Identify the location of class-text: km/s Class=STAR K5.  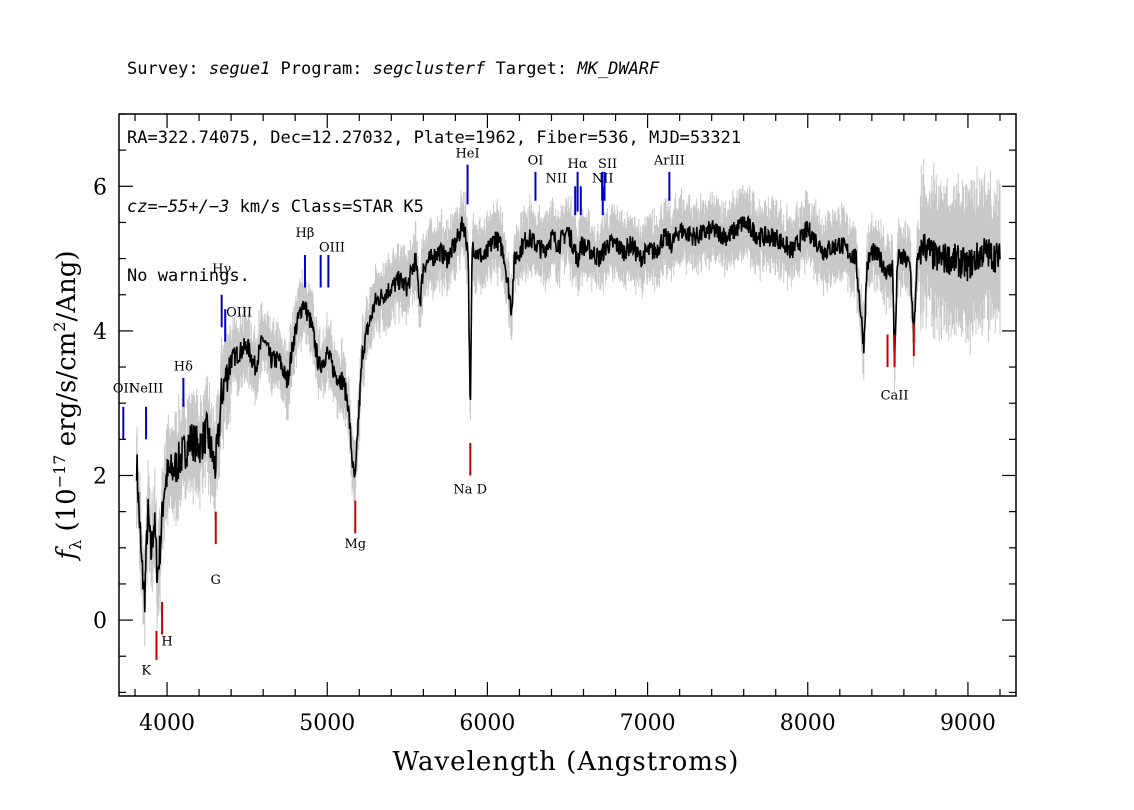
(326, 207).